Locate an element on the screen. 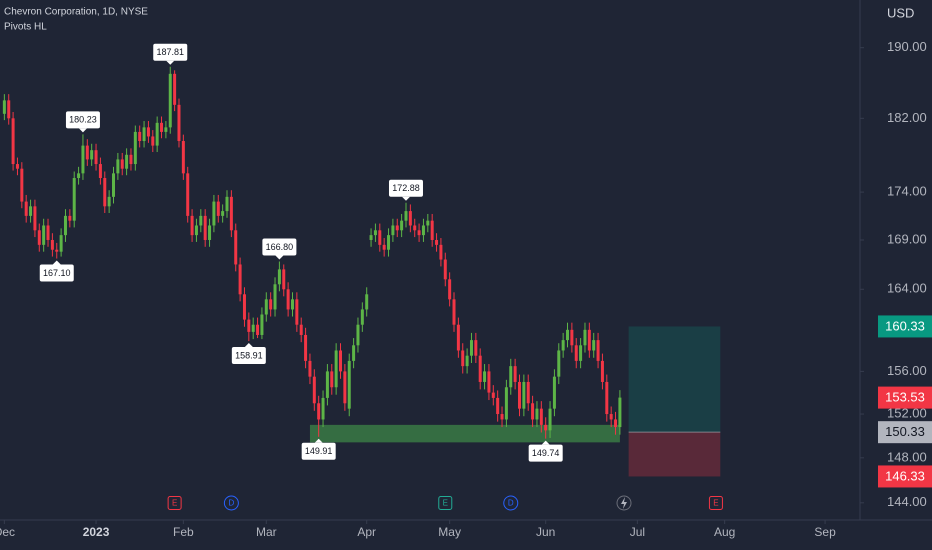 The image size is (932, 550). pivot-label: 172.88 is located at coordinates (405, 190).